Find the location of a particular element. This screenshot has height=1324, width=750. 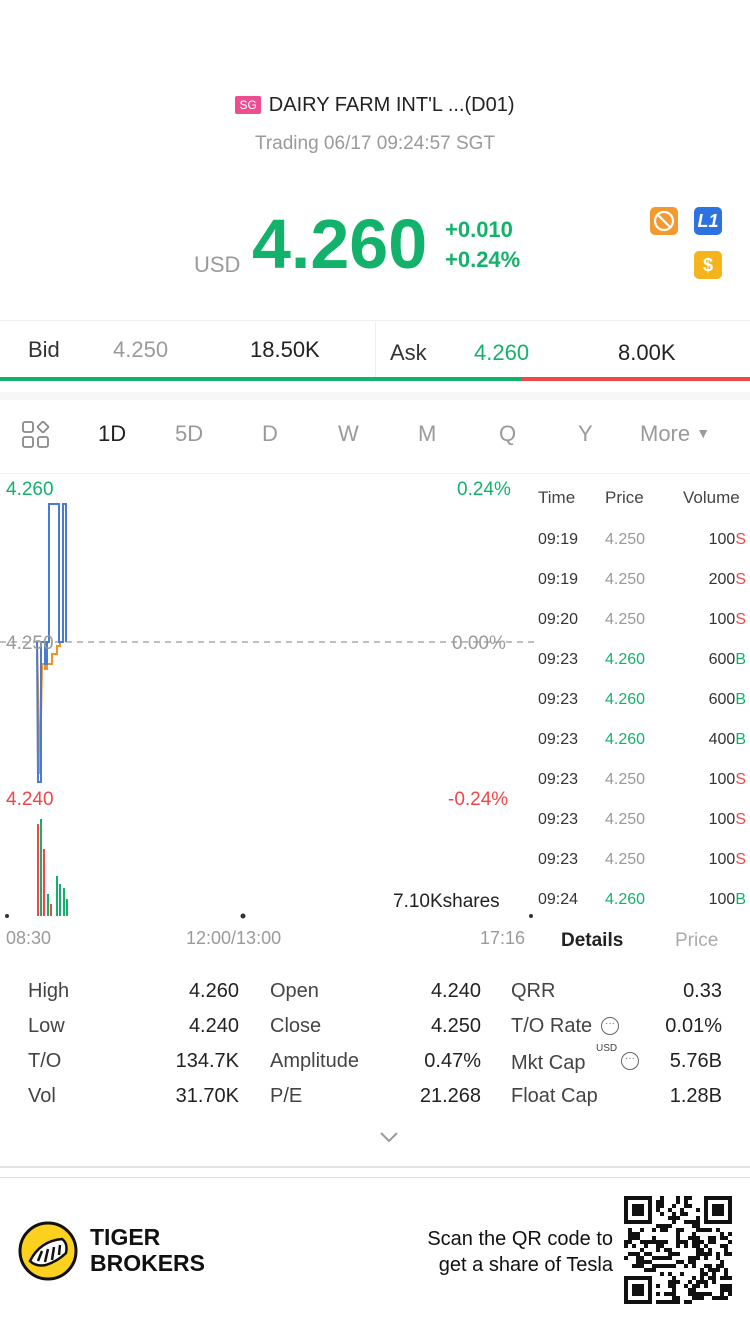

qr-code is located at coordinates (678, 1252).